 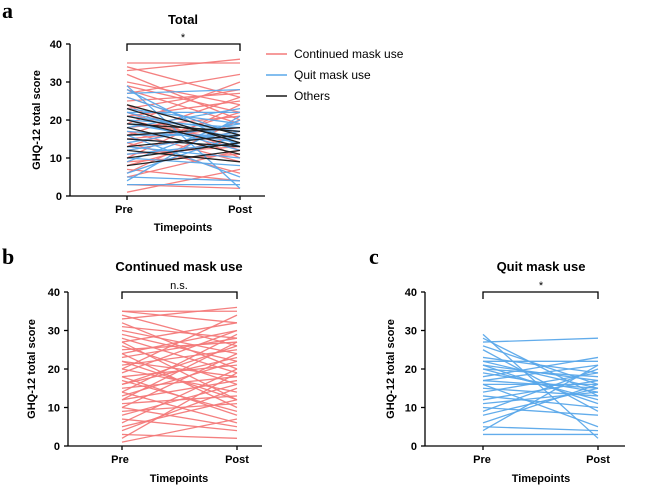 I want to click on panel-label-a: a, so click(x=7, y=11).